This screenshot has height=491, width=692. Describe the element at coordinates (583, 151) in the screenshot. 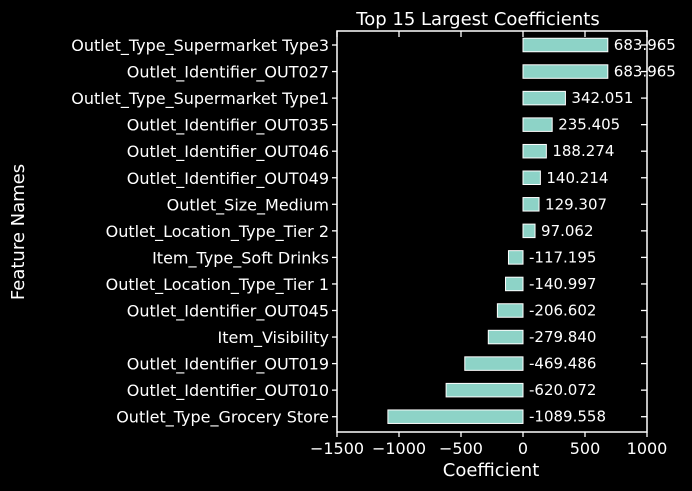

I see `data-label: 188.274` at that location.